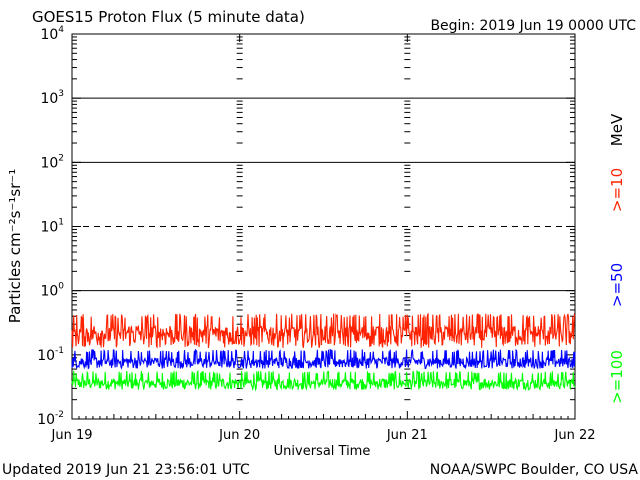 Image resolution: width=640 pixels, height=480 pixels. What do you see at coordinates (50, 355) in the screenshot?
I see `y-tick-label: 10⁻¹` at bounding box center [50, 355].